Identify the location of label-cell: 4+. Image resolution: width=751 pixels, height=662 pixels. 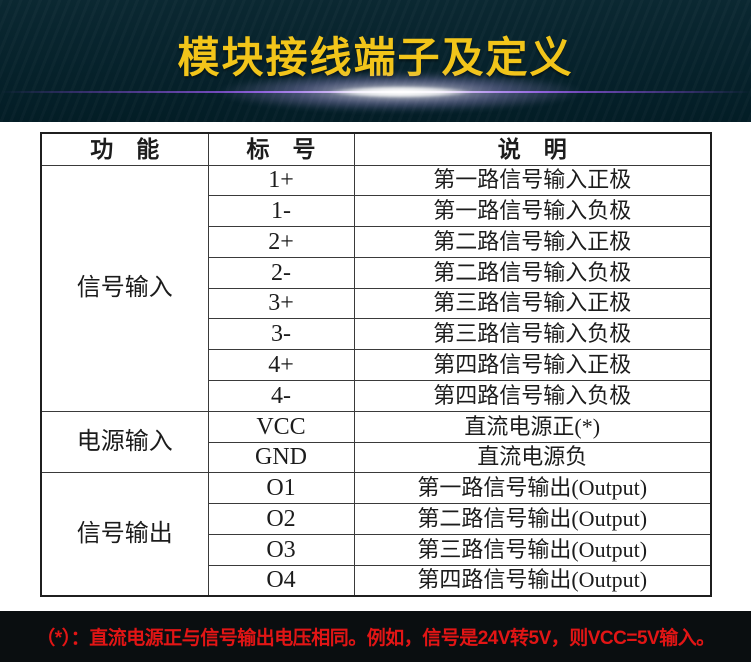
(281, 365).